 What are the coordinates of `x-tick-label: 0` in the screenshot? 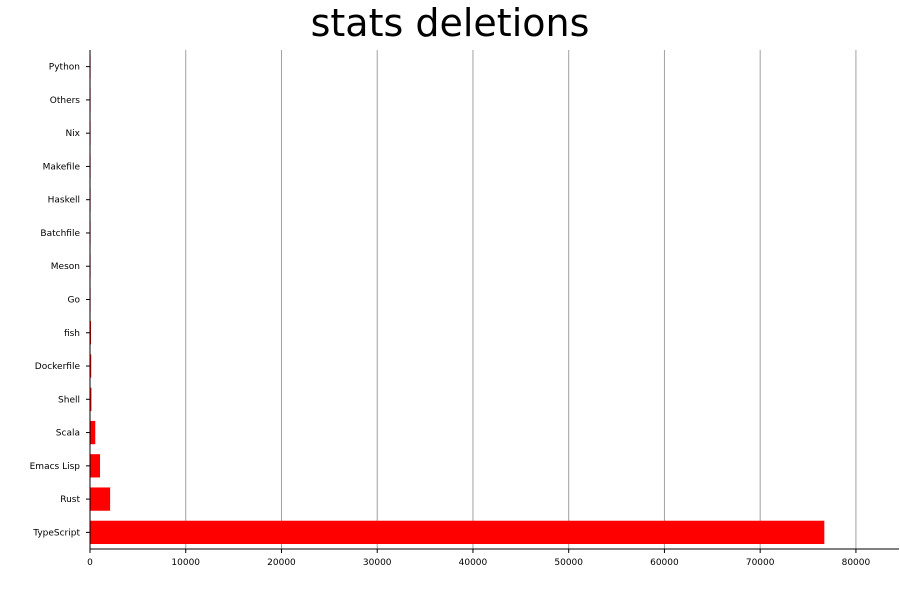 It's located at (90, 563).